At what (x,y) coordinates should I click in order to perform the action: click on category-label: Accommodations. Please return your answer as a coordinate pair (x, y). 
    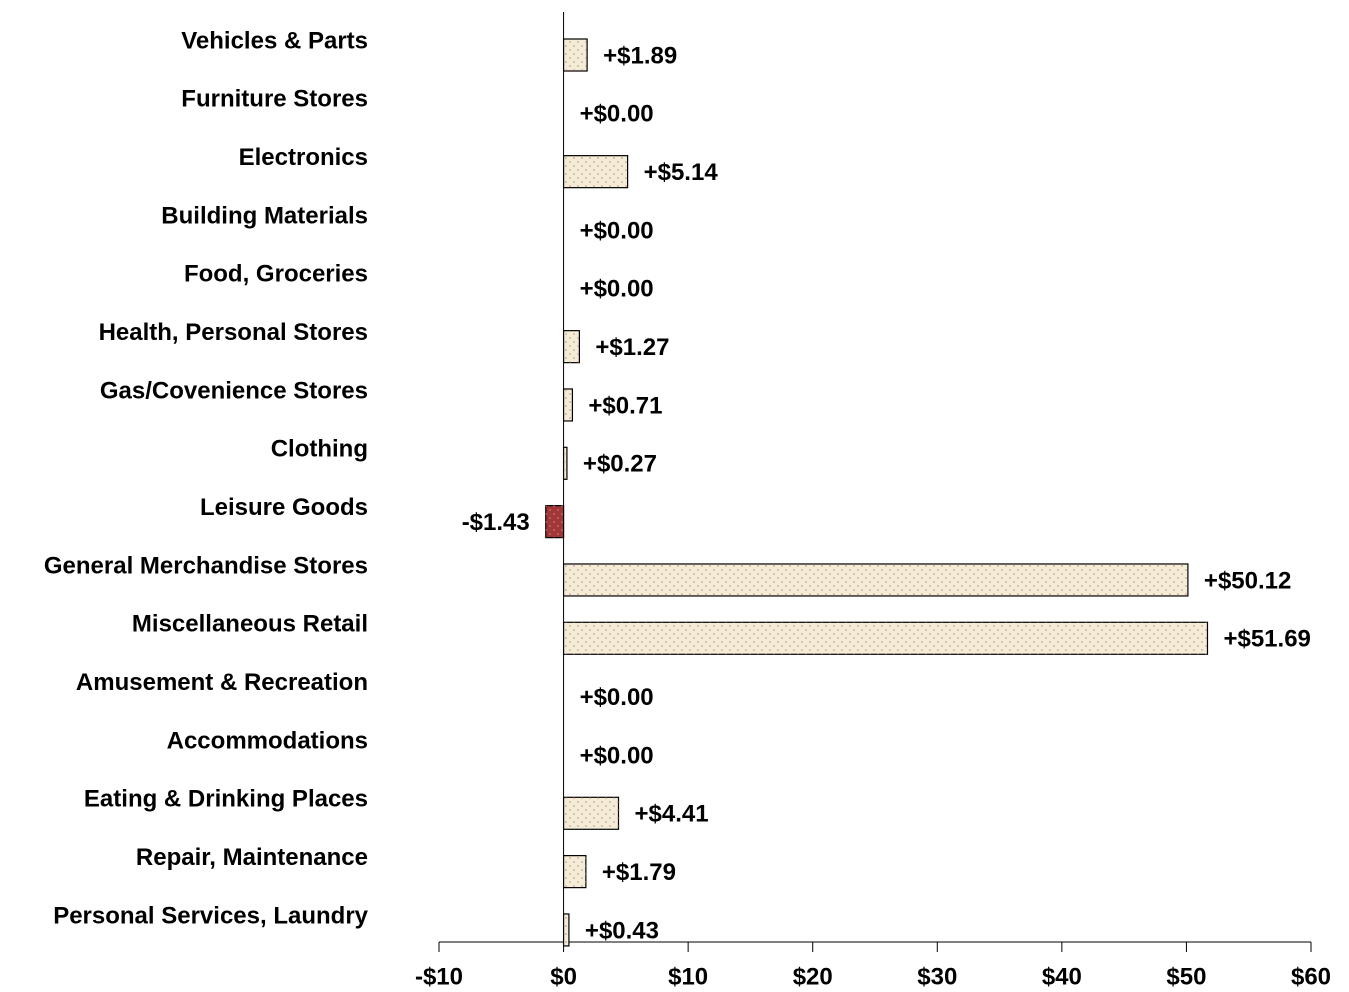
    Looking at the image, I should click on (267, 740).